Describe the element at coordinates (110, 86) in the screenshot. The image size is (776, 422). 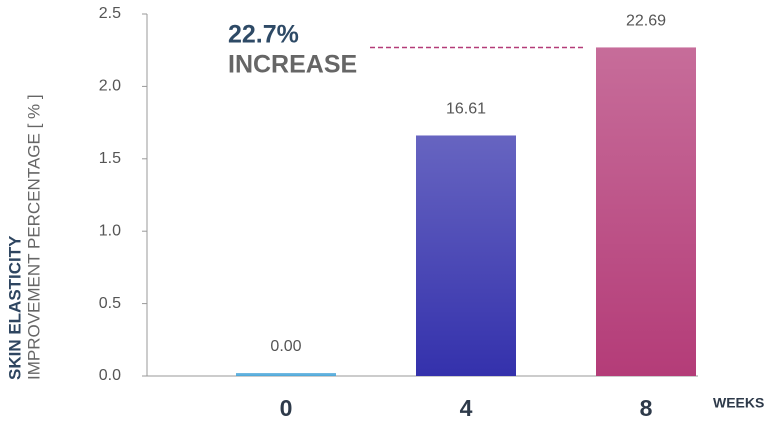
I see `y-tick-label: 2.0` at that location.